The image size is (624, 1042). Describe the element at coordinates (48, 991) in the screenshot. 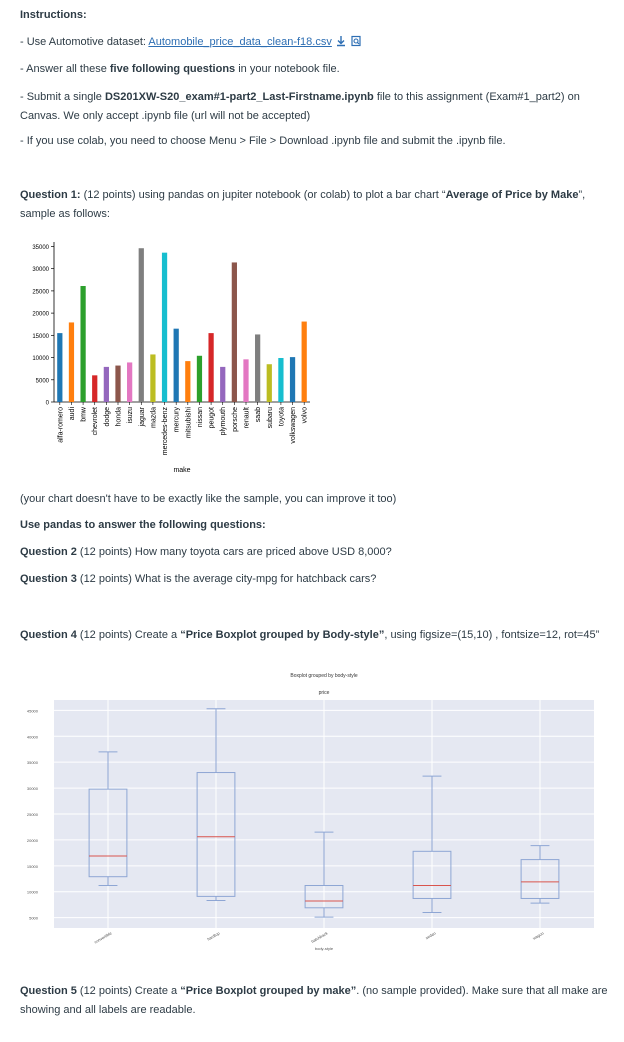

I see `question-5-label: Question 5` at that location.